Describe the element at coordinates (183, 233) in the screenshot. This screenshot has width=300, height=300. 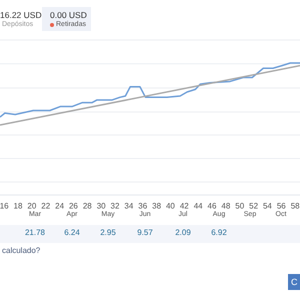
I see `text: 2.09` at that location.